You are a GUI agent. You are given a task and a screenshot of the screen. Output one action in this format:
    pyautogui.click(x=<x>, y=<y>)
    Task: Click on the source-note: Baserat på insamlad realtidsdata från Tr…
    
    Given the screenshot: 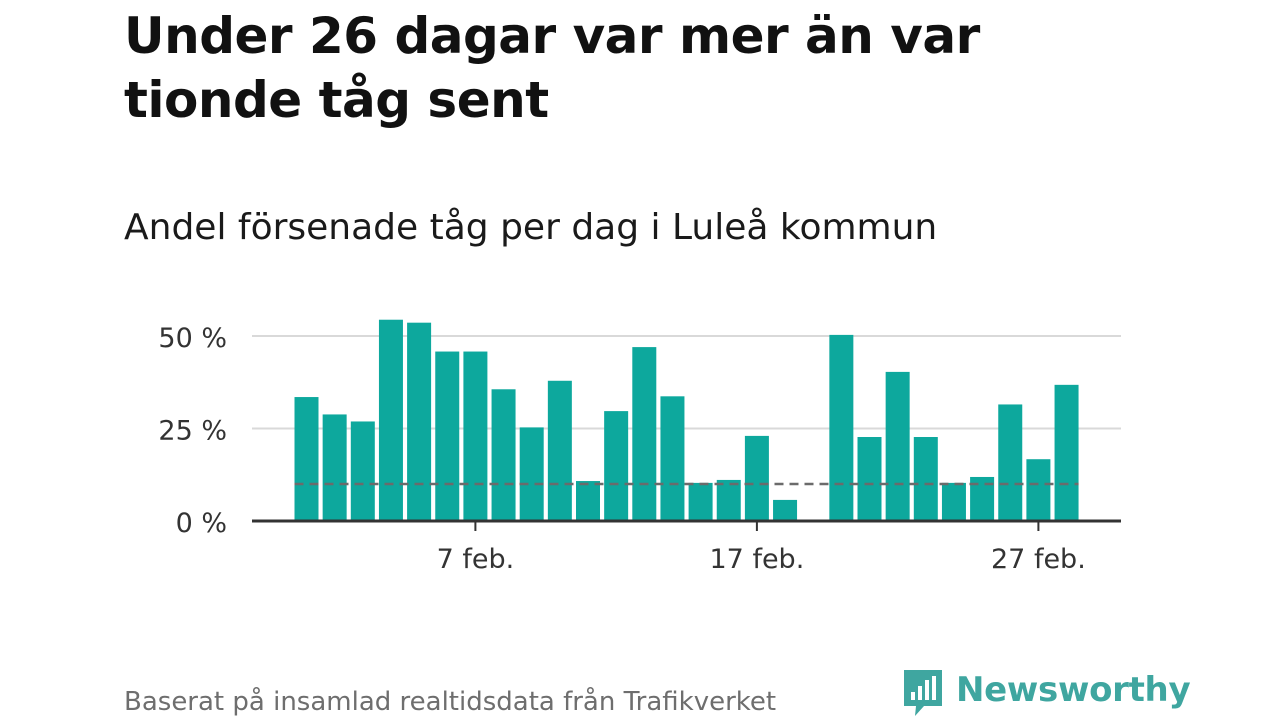 What is the action you would take?
    pyautogui.click(x=450, y=702)
    